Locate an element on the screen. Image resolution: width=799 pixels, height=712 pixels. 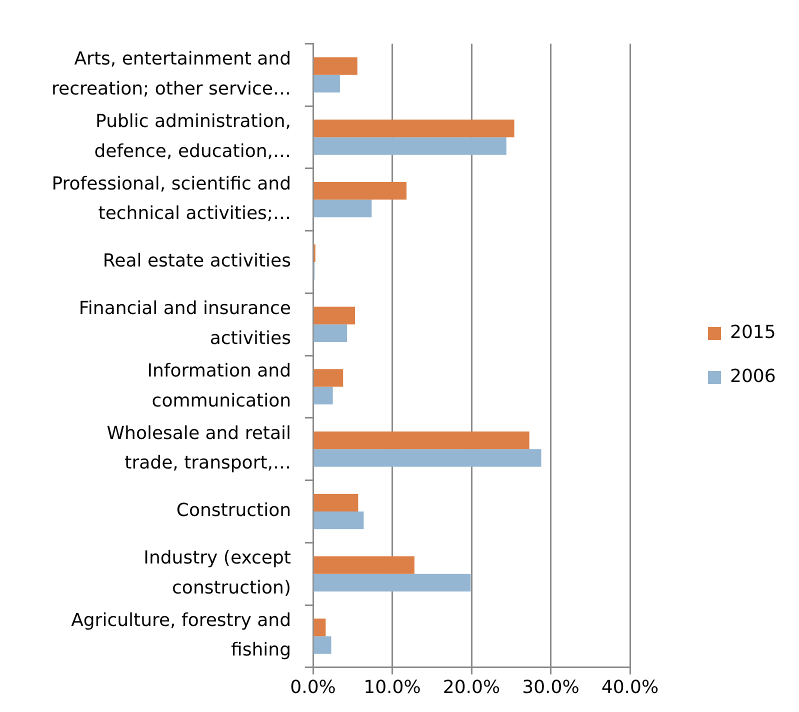
x-tick-label: 40.0% is located at coordinates (630, 687).